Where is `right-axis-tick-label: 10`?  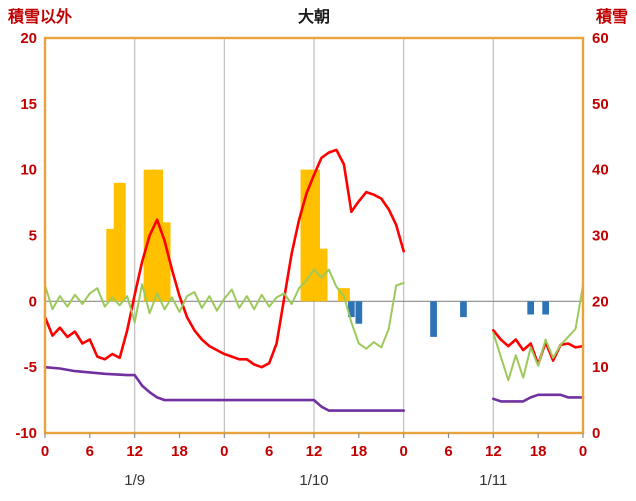 right-axis-tick-label: 10 is located at coordinates (600, 367).